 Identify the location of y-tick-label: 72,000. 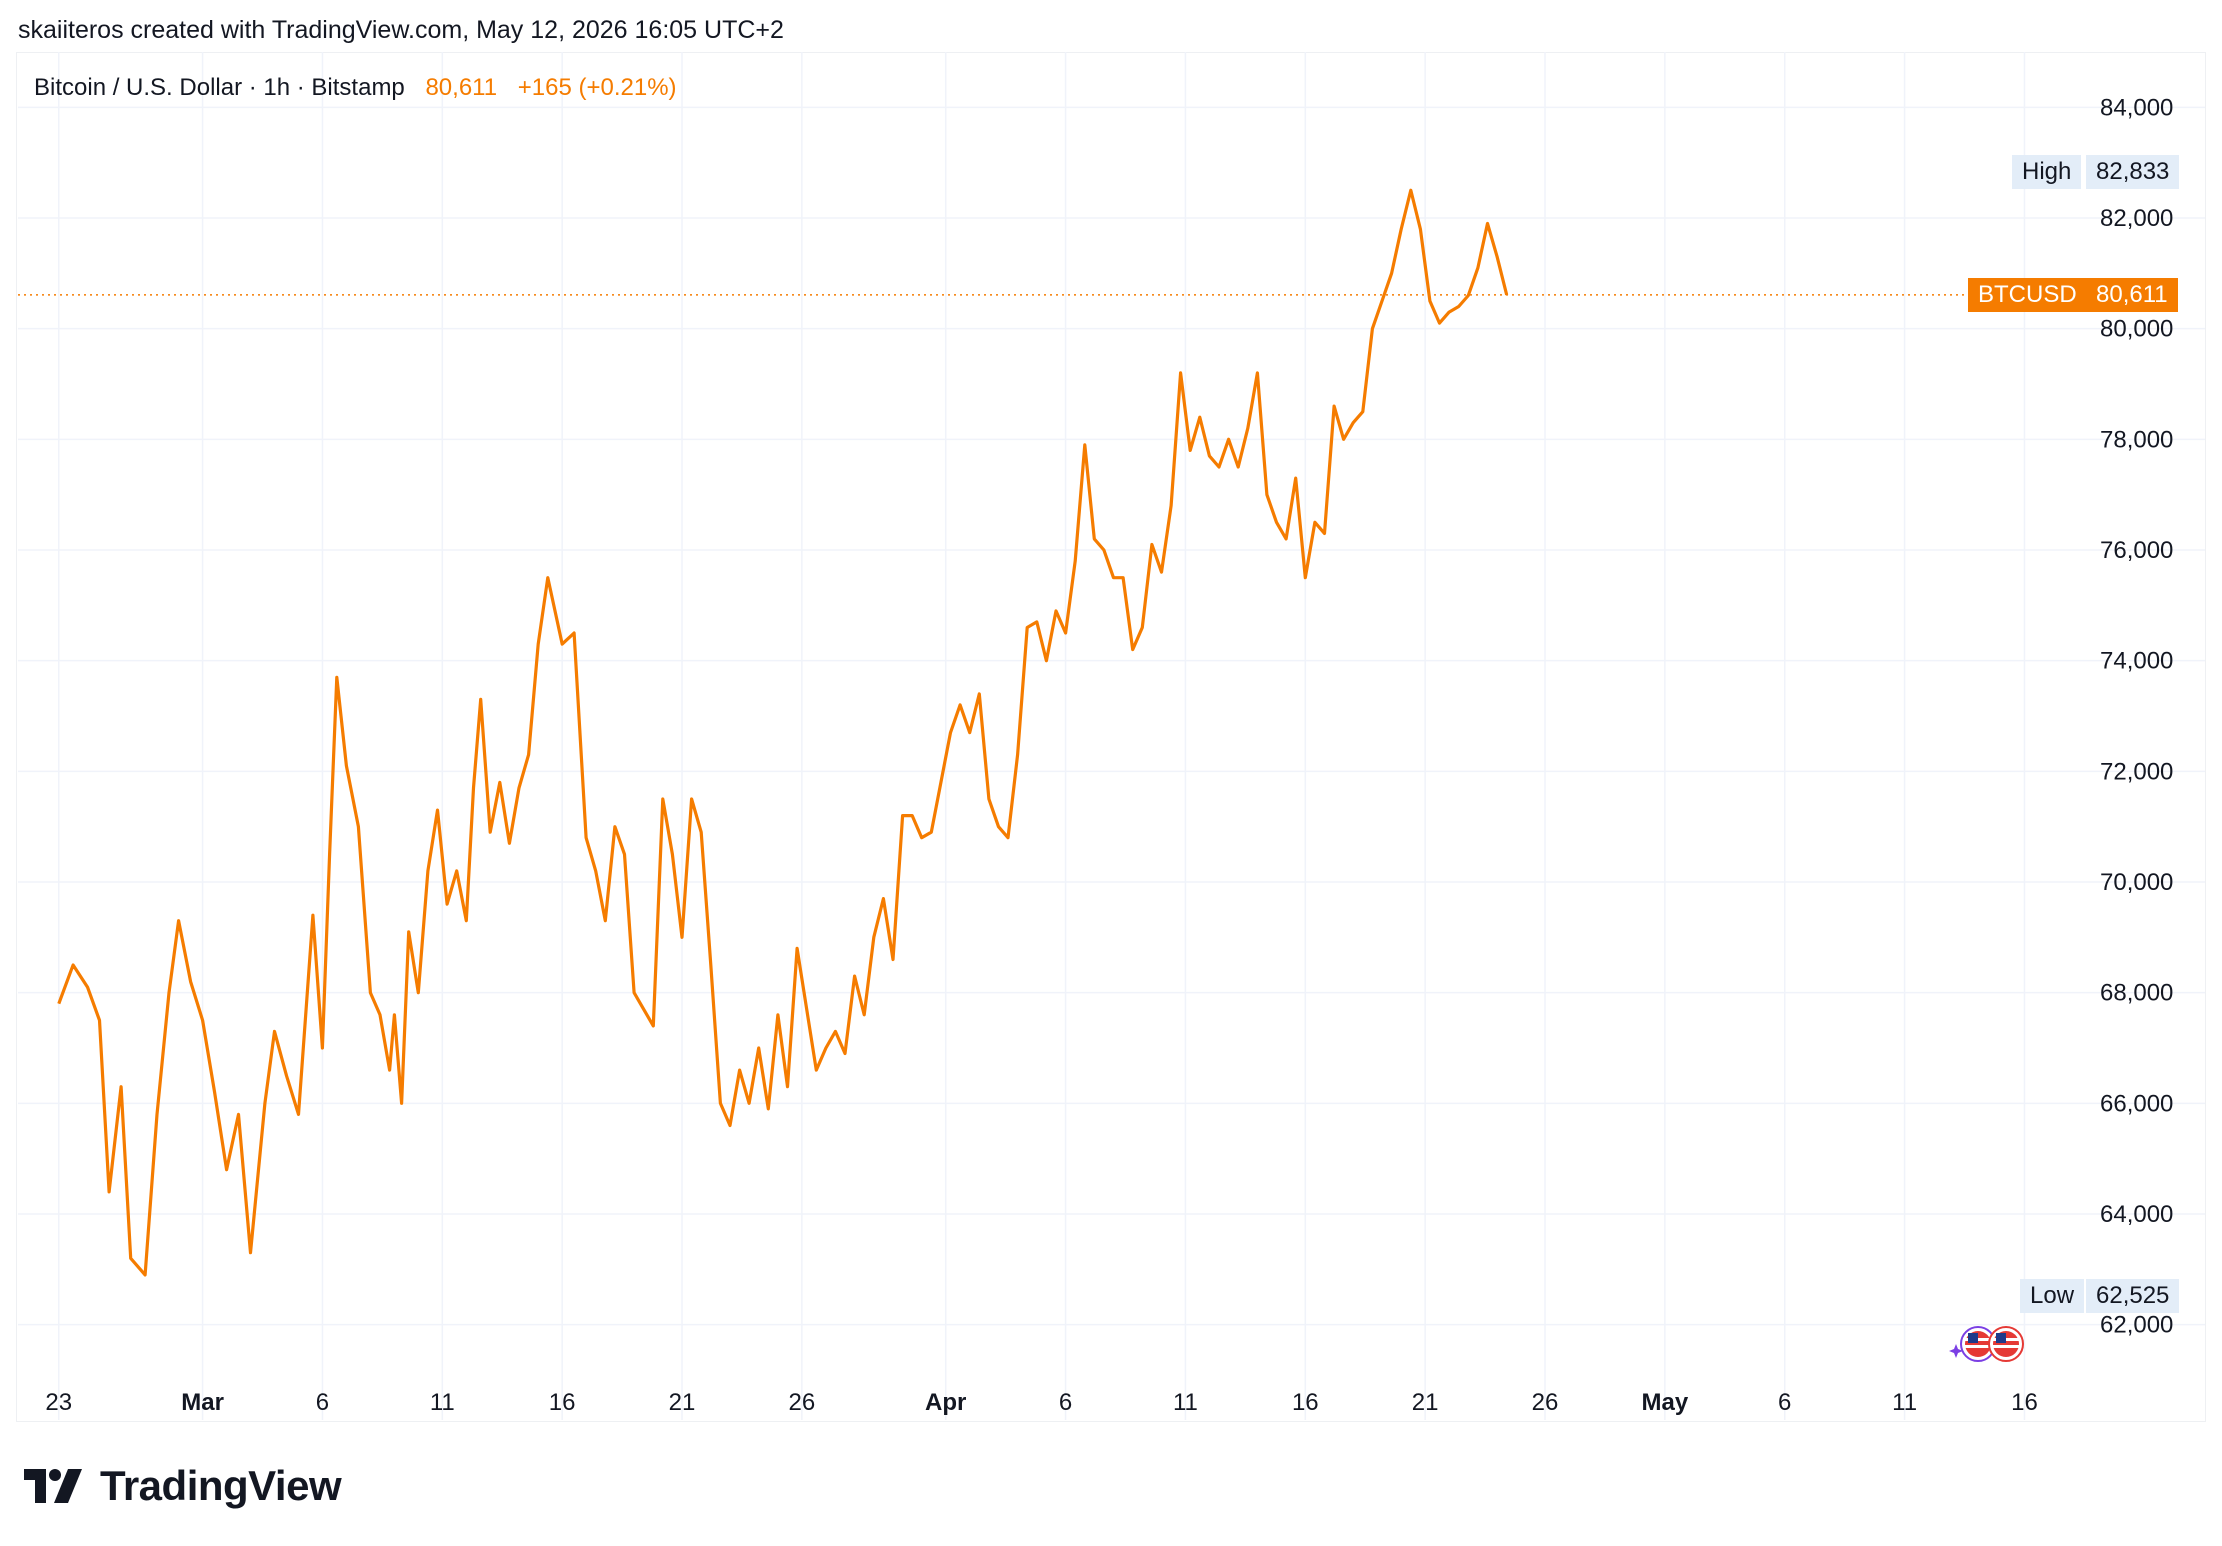
(2136, 771).